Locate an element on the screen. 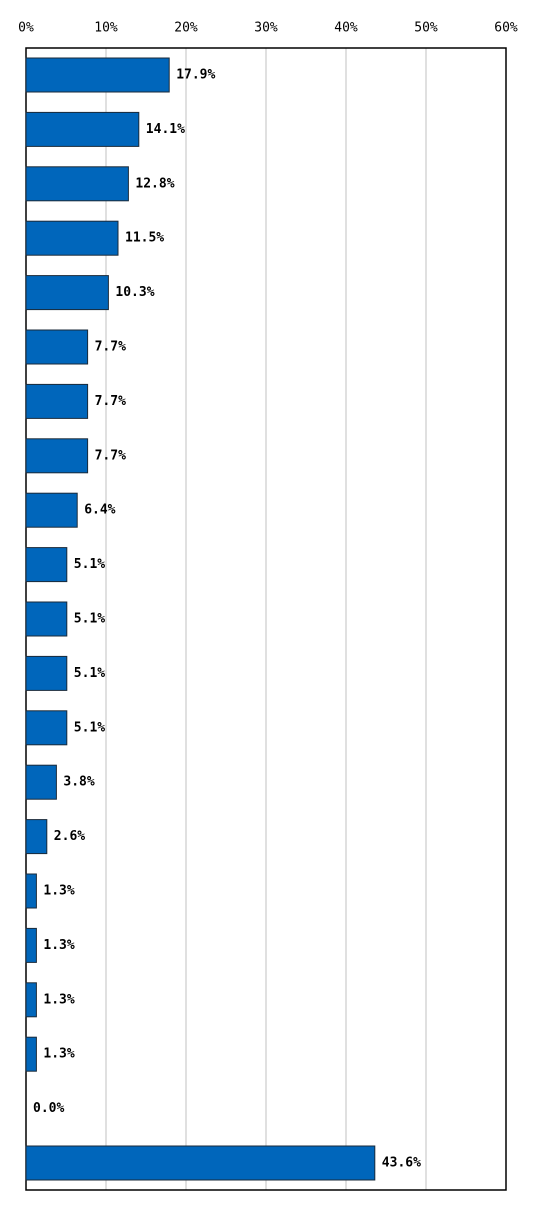 The image size is (535, 1205). value-label: 43.6% is located at coordinates (401, 1163).